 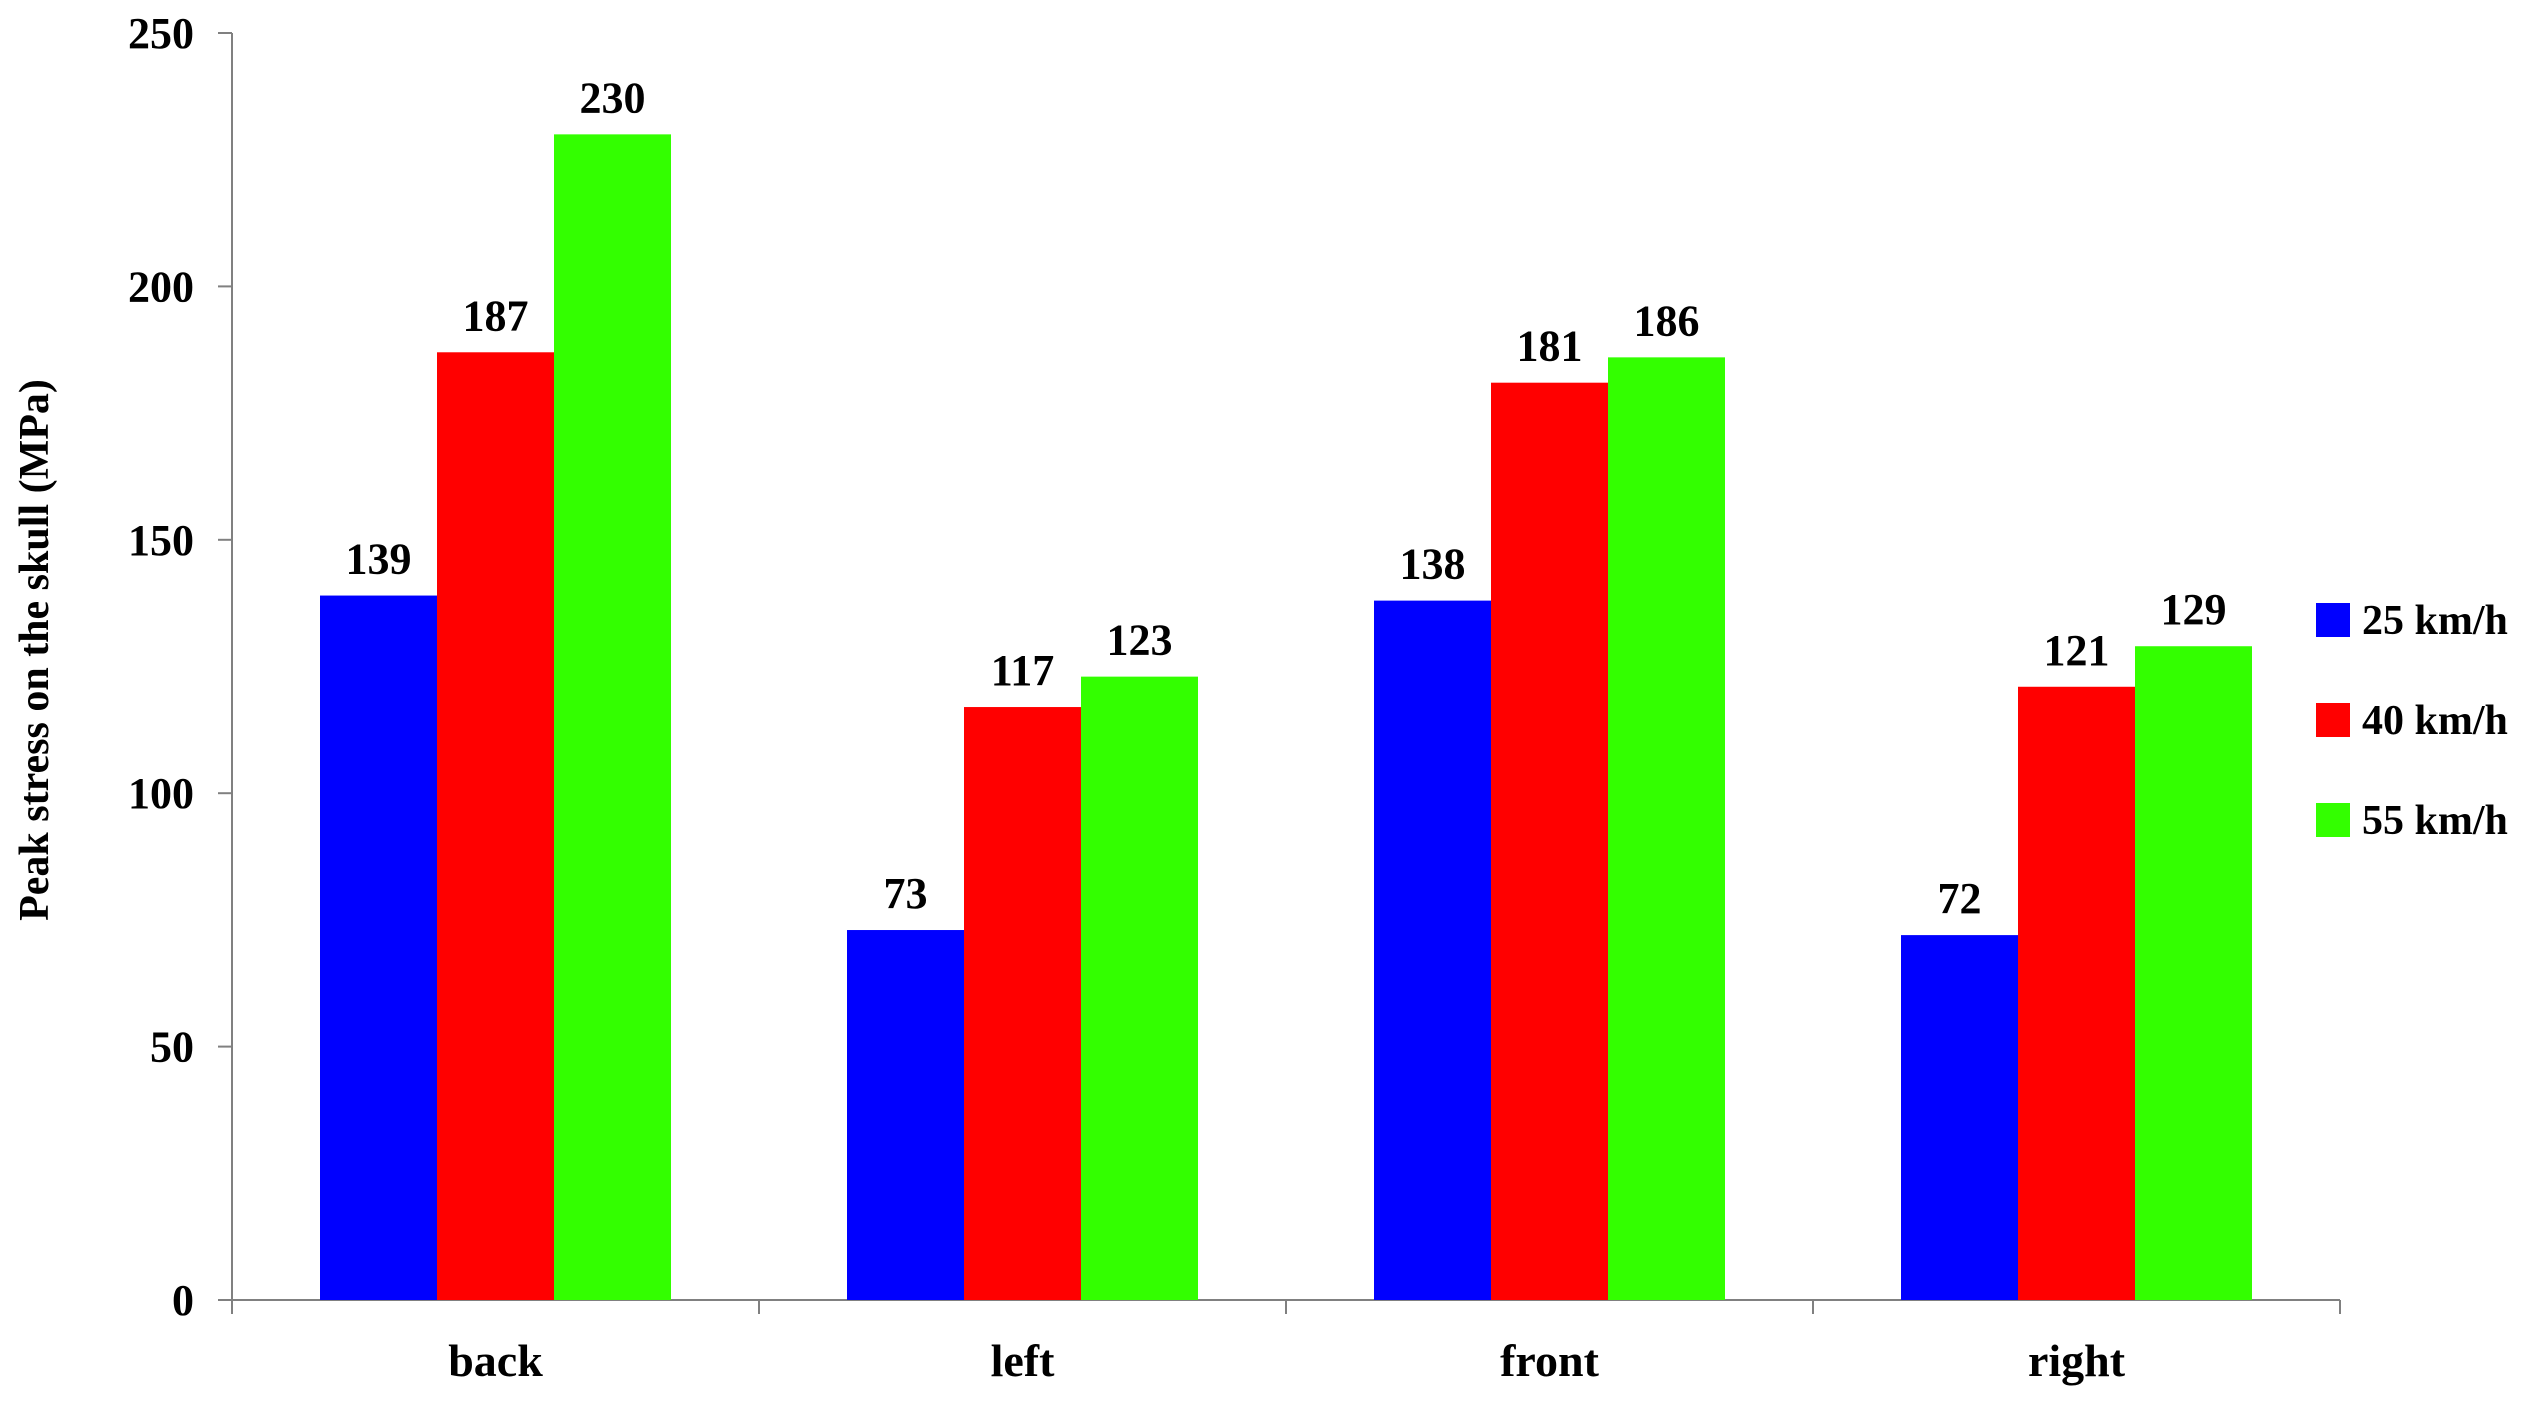 What do you see at coordinates (1959, 1117) in the screenshot?
I see `bar-right-25-km-h` at bounding box center [1959, 1117].